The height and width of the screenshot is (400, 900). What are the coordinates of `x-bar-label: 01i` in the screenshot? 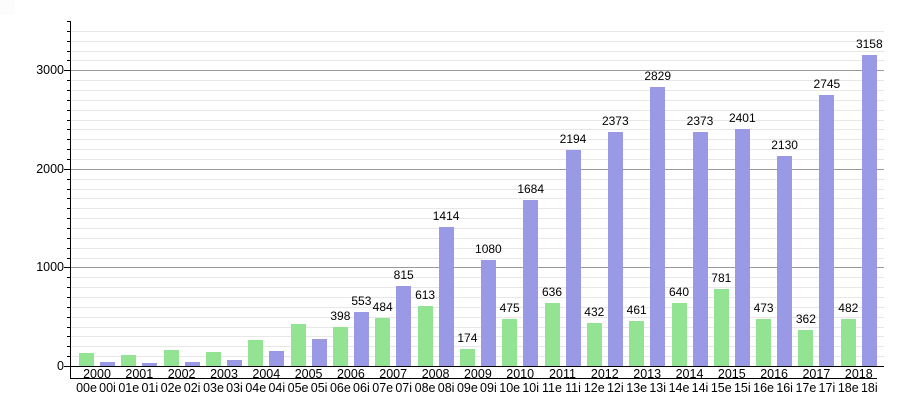 It's located at (150, 388).